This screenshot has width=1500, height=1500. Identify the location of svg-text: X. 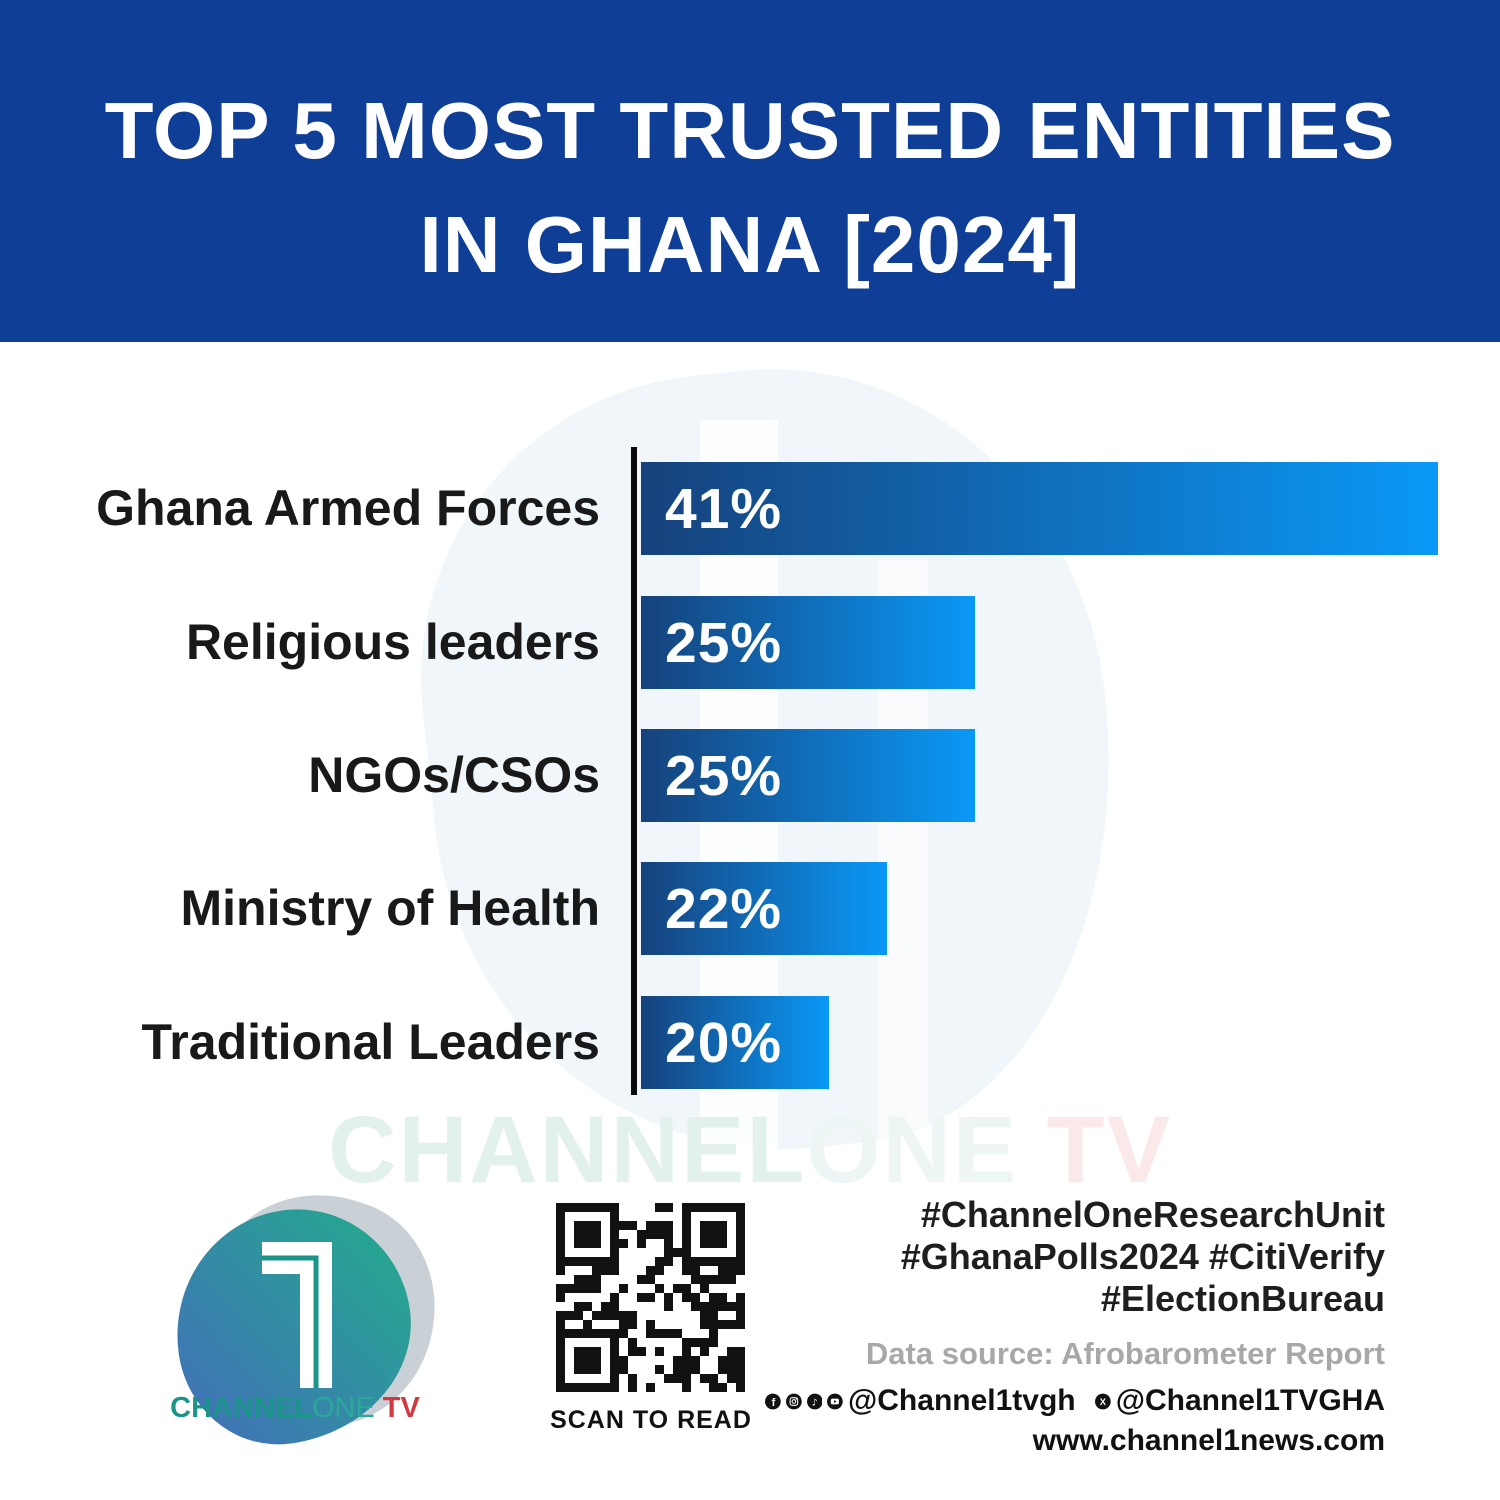
(1103, 1402).